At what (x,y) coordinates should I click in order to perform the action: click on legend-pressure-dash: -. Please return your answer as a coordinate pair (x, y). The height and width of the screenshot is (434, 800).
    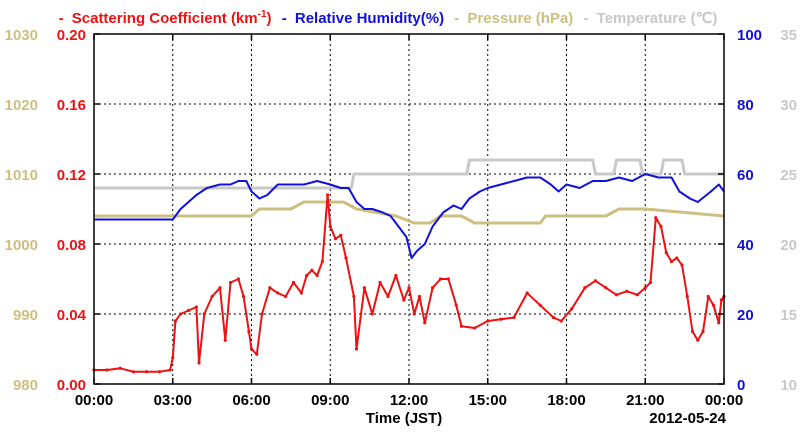
    Looking at the image, I should click on (456, 18).